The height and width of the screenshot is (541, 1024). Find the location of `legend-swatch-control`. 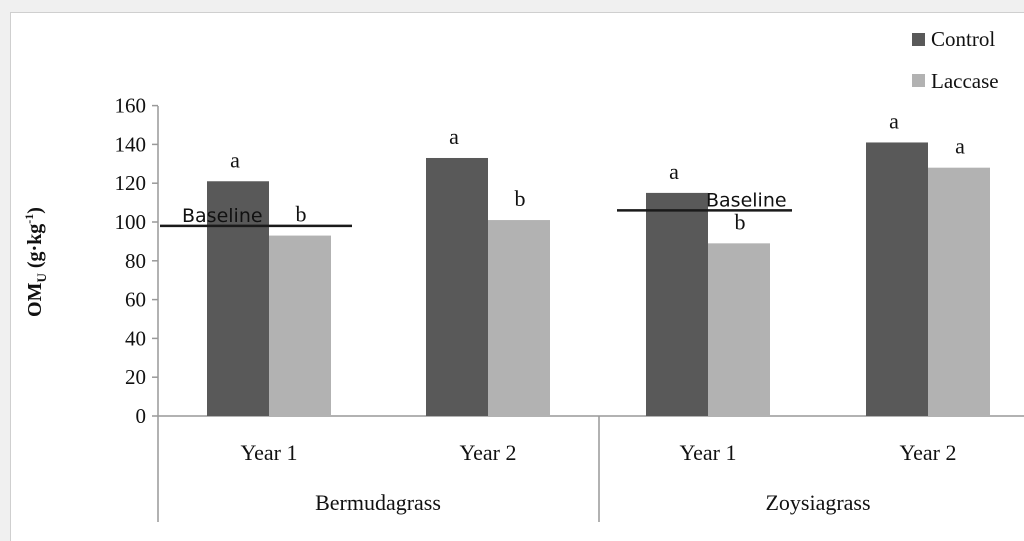

legend-swatch-control is located at coordinates (918, 39).